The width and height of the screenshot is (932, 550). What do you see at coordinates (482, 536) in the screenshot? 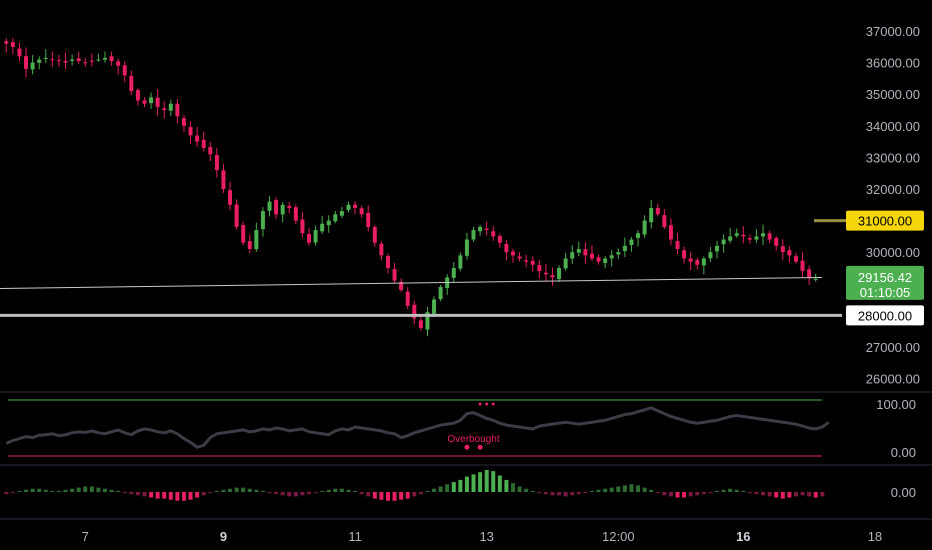
I see `time-axis: 7 9 11 13 12:00 16 18` at bounding box center [482, 536].